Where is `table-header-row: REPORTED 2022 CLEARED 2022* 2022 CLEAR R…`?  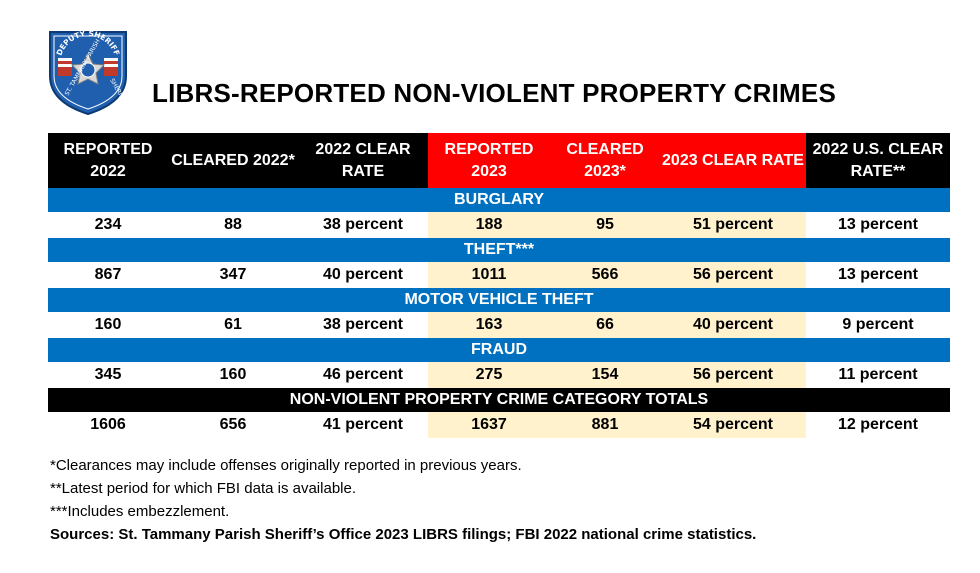 table-header-row: REPORTED 2022 CLEARED 2022* 2022 CLEAR R… is located at coordinates (499, 160).